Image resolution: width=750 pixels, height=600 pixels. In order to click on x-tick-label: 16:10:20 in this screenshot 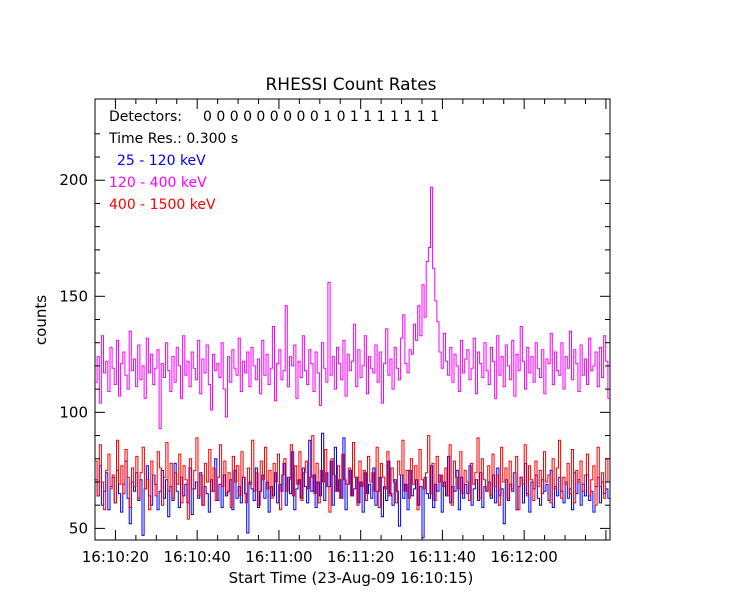, I will do `click(115, 557)`.